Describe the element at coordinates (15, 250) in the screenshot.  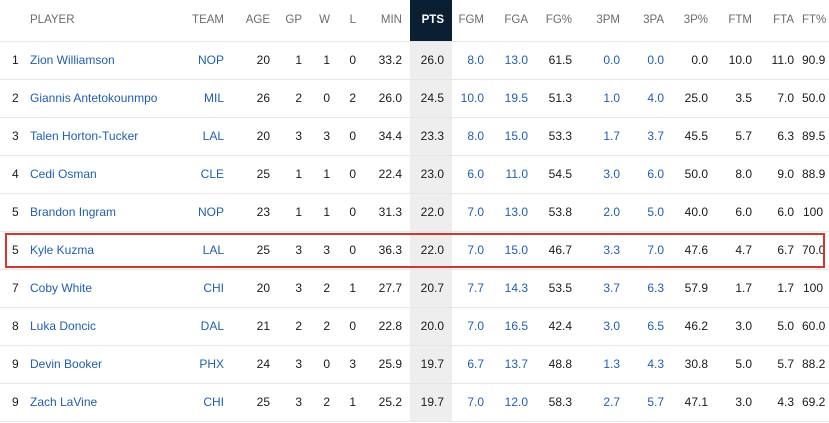
I see `cell-rank: 5` at that location.